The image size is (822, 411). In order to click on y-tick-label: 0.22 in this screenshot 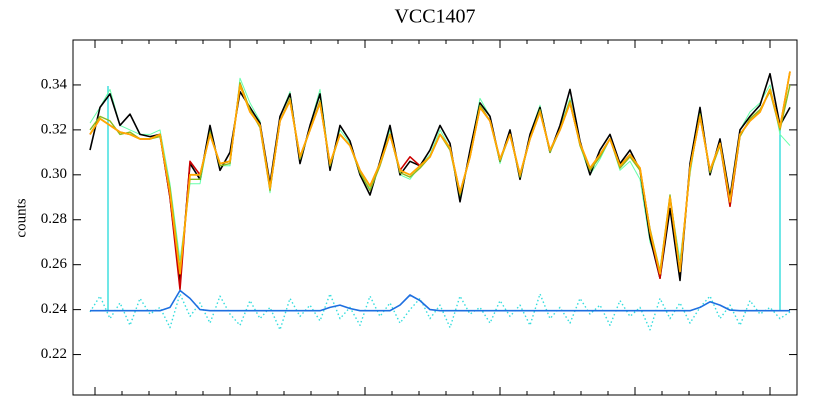, I will do `click(54, 354)`.